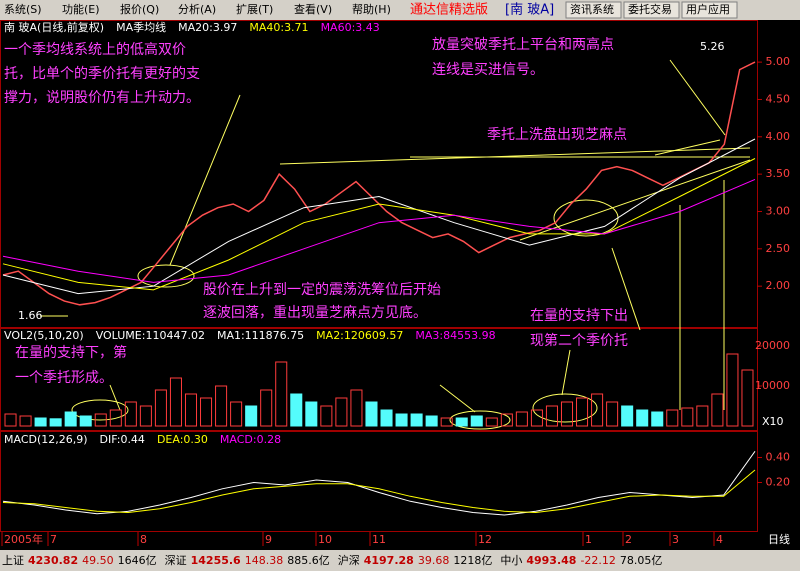 The image size is (800, 571). I want to click on toolbar-buttons: 资讯系统 委托交易 用户应用, so click(651, 10).